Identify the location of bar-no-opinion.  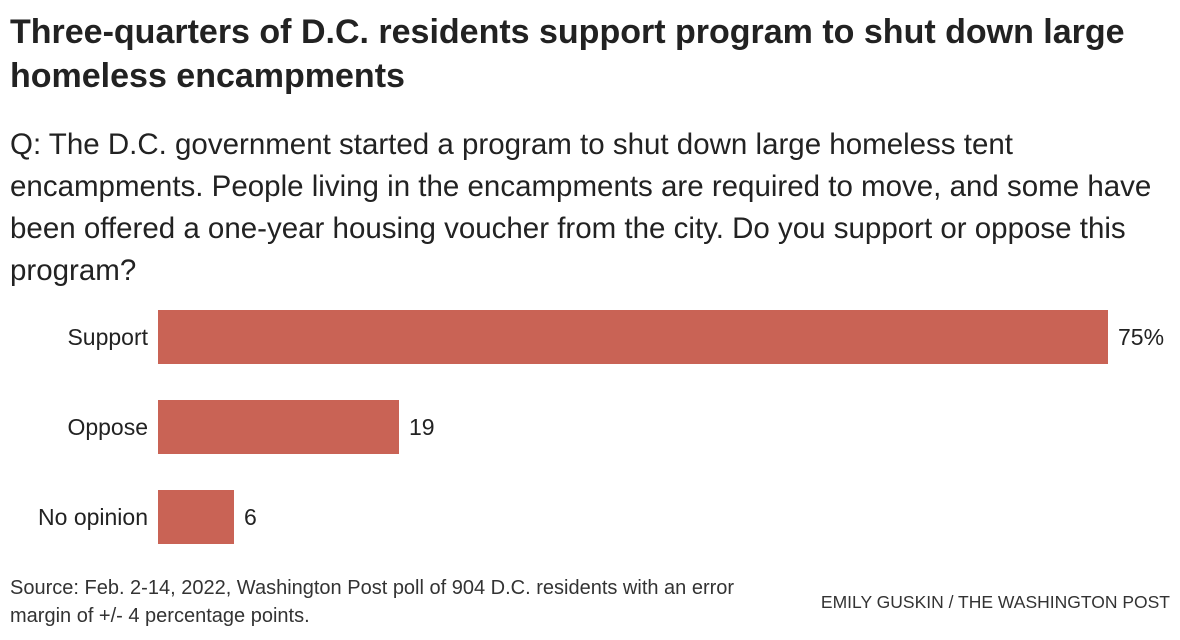
(196, 517).